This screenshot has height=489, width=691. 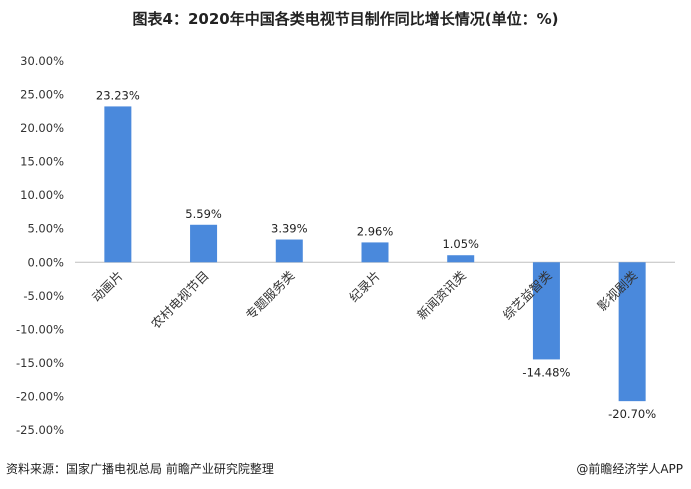 What do you see at coordinates (45, 229) in the screenshot?
I see `y-tick-label: 5.00%` at bounding box center [45, 229].